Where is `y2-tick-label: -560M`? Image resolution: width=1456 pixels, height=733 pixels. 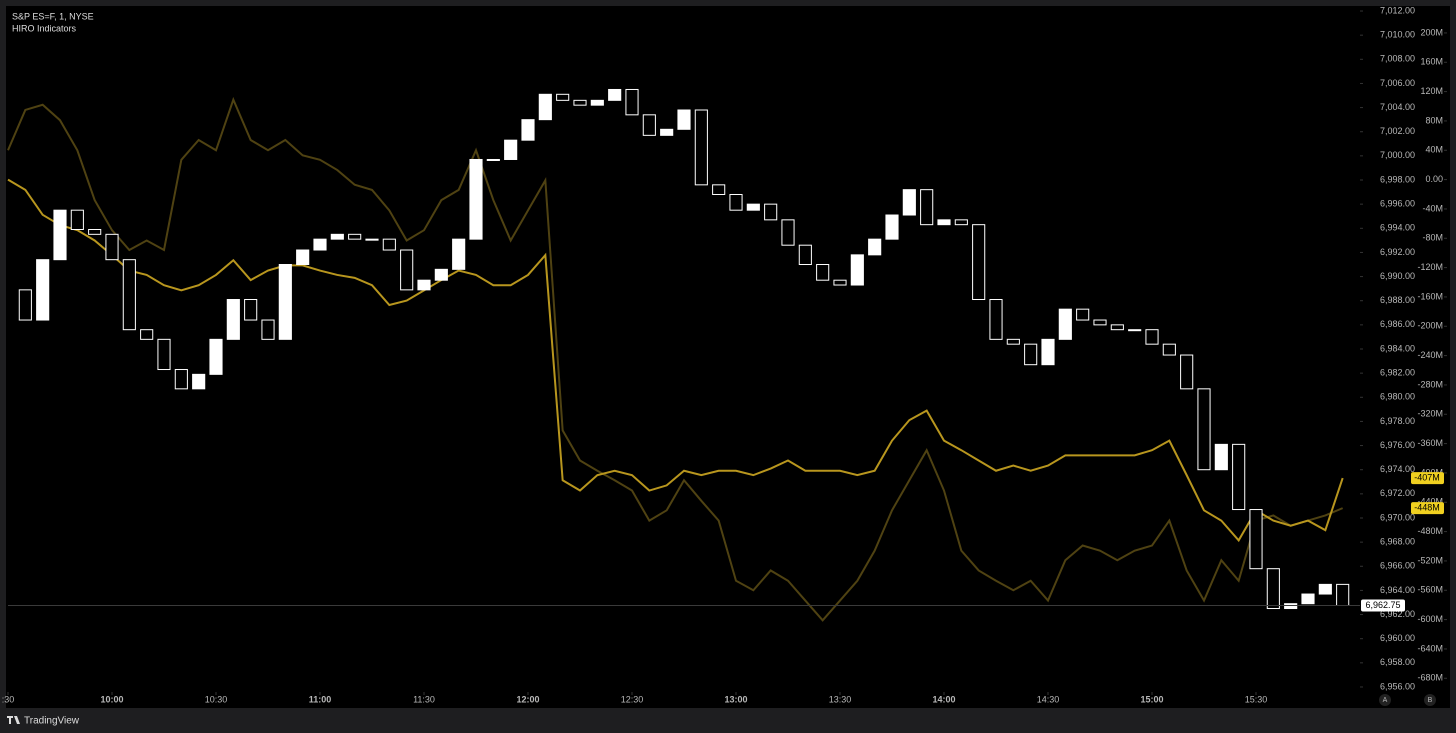 y2-tick-label: -560M is located at coordinates (1430, 590).